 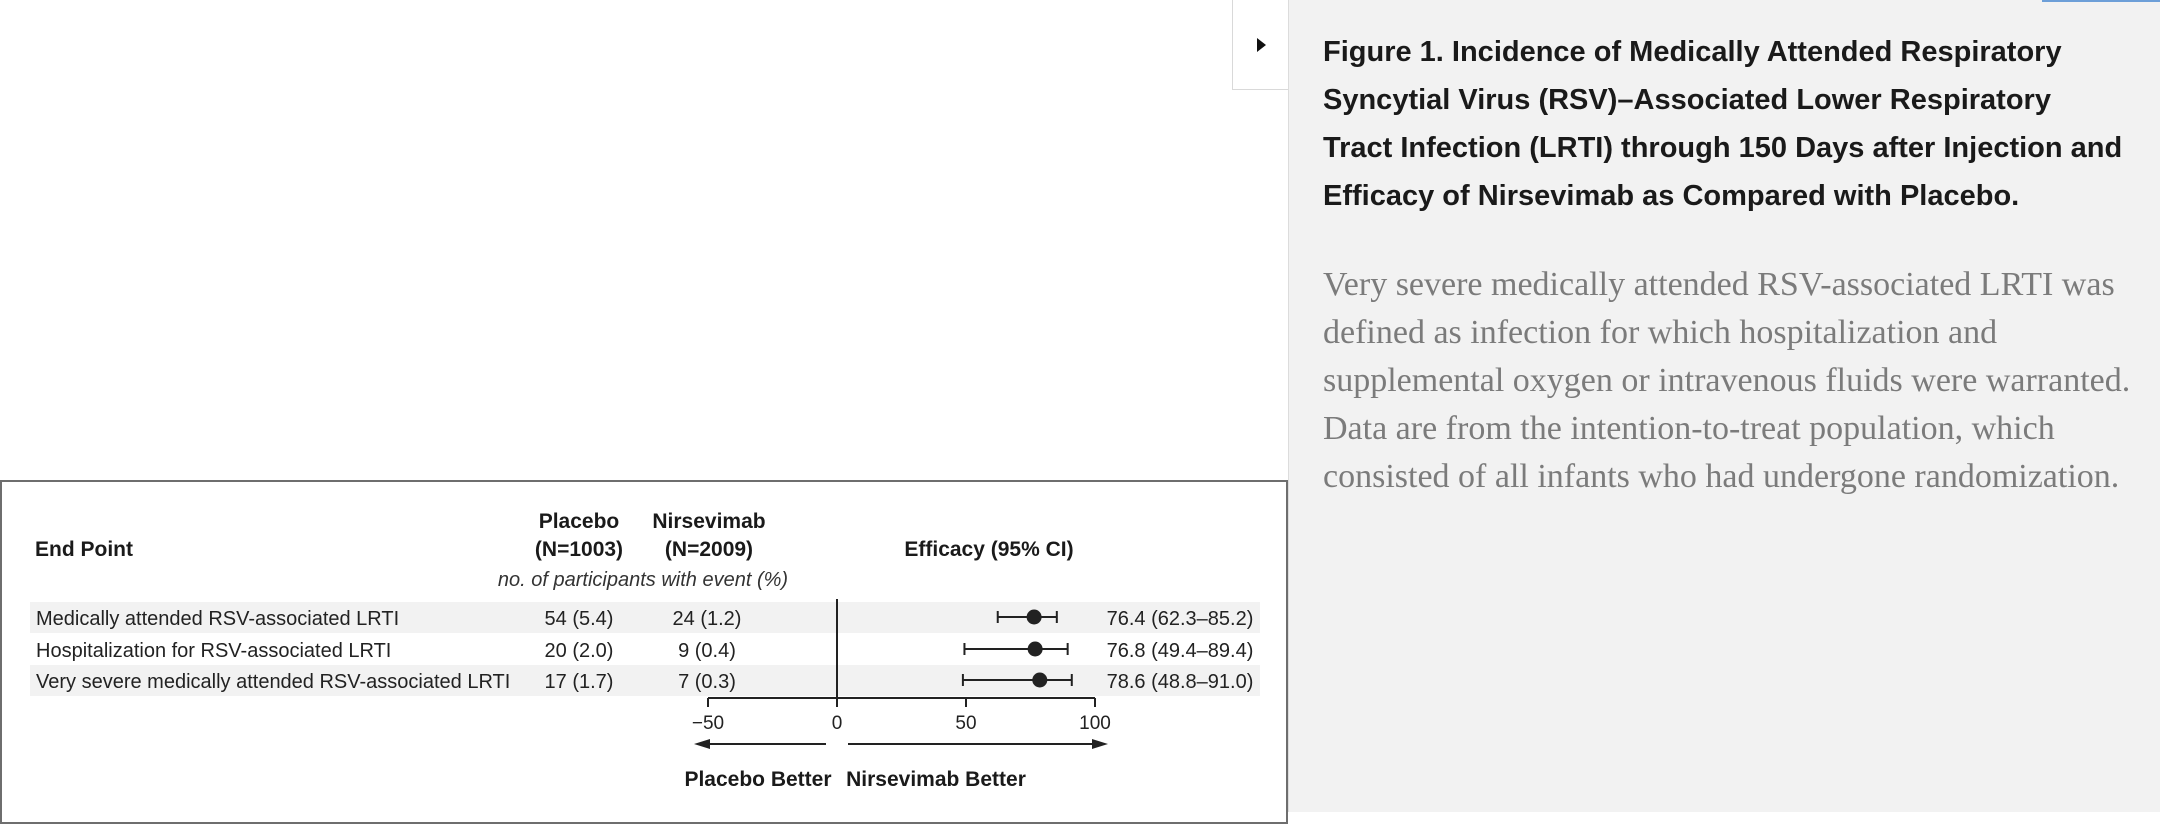 I want to click on placebo-value: 17 (1.7), so click(x=579, y=682).